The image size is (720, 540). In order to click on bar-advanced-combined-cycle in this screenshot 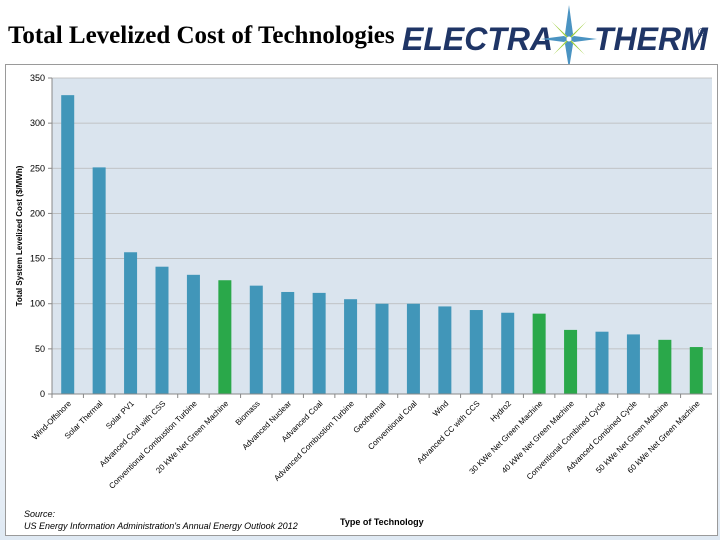, I will do `click(633, 364)`.